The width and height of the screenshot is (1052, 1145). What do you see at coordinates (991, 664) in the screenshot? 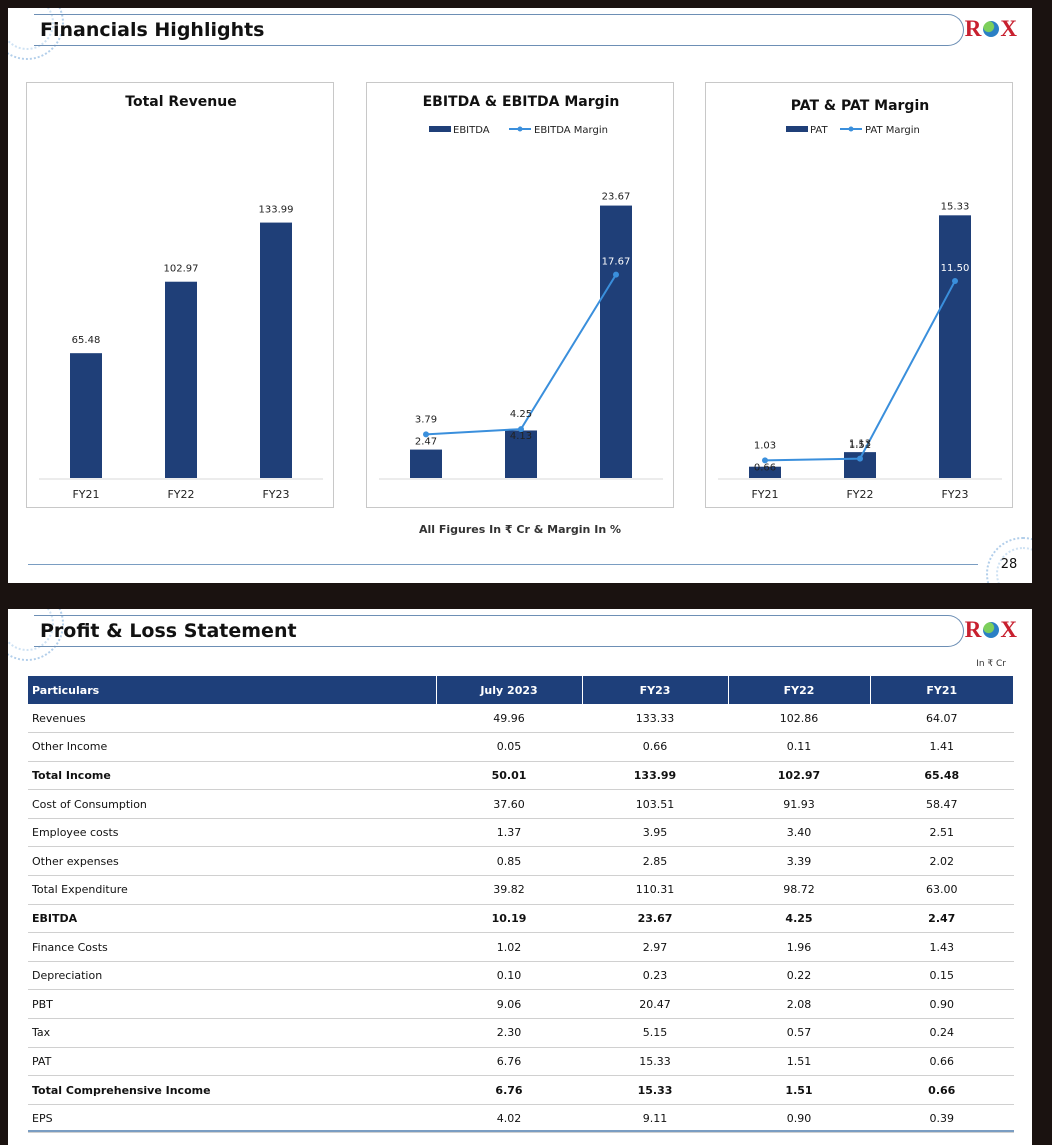
I see `unit-note: In ₹ Cr` at bounding box center [991, 664].